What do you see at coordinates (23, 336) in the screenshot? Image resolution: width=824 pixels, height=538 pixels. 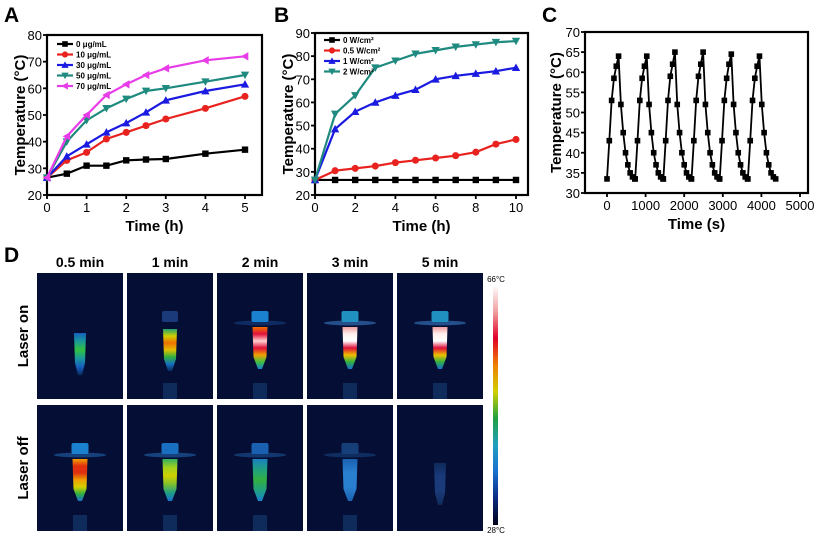 I see `row-label-laser-on: Laser on` at bounding box center [23, 336].